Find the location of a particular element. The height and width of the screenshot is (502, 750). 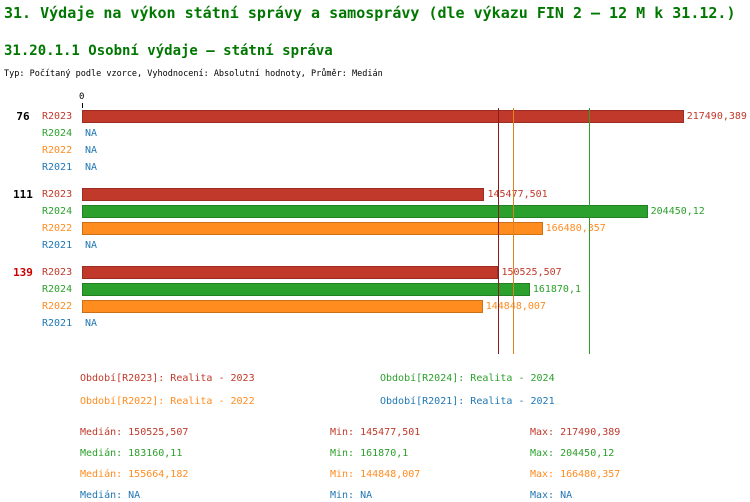

stat-min-r2023: Min: 145477,501 is located at coordinates (375, 432).